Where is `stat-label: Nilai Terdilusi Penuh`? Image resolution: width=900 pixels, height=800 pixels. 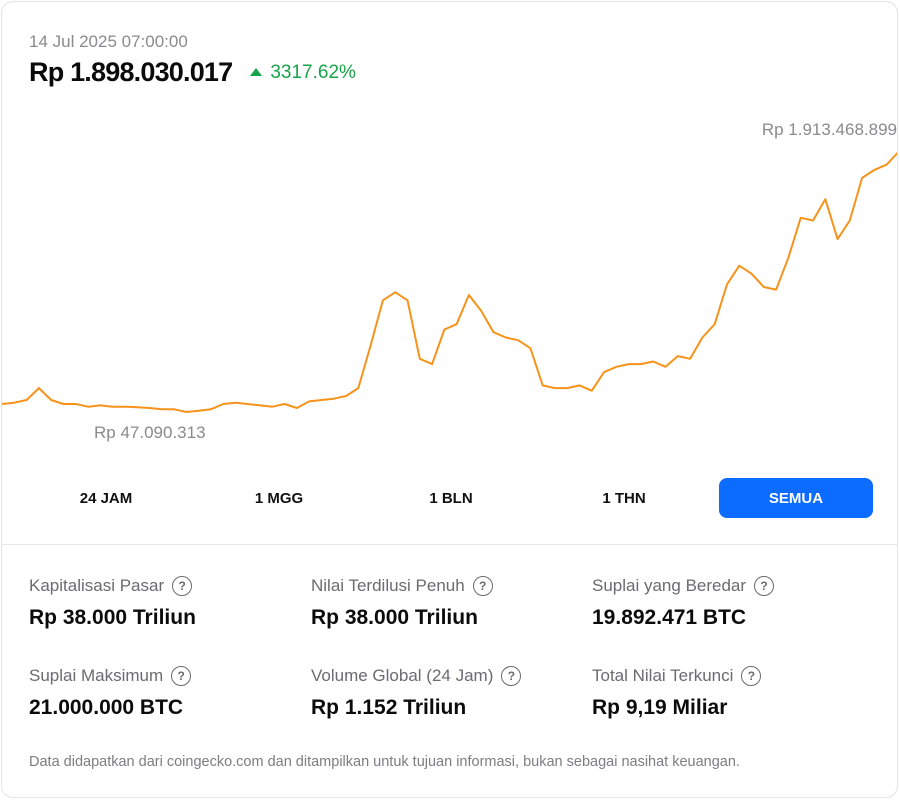 stat-label: Nilai Terdilusi Penuh is located at coordinates (388, 585).